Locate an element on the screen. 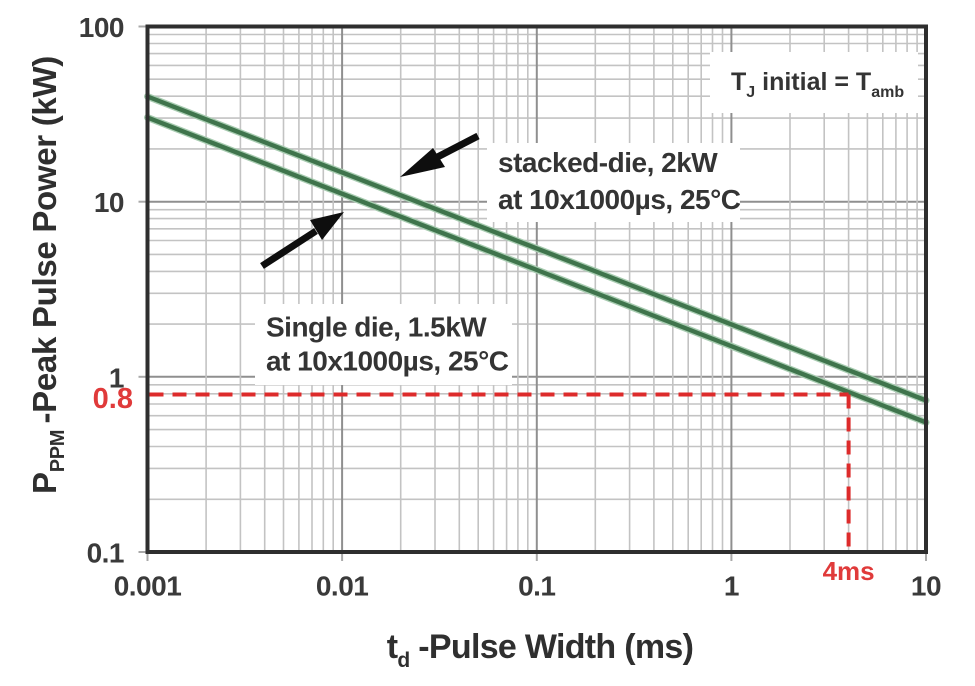 This screenshot has height=686, width=975. svg-text: 100 is located at coordinates (101, 27).